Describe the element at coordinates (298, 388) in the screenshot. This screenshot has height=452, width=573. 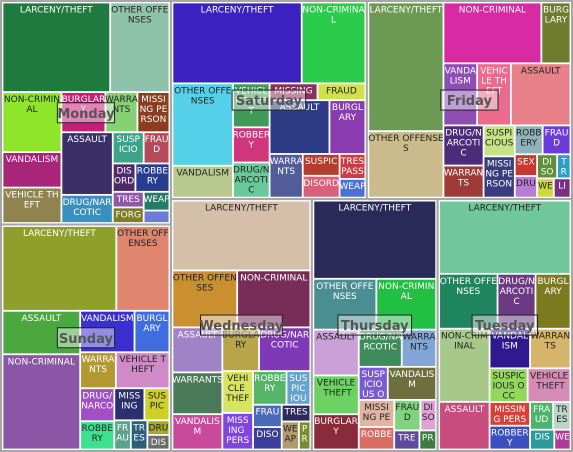
I see `cell-wednesday-suspicious-occ: SUS PIC IOU` at that location.